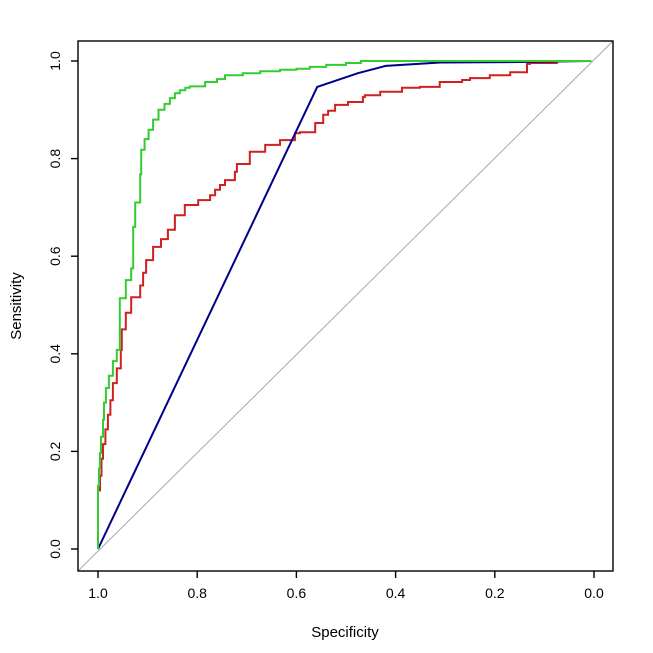  What do you see at coordinates (55, 354) in the screenshot?
I see `y-tick-label: 0.4` at bounding box center [55, 354].